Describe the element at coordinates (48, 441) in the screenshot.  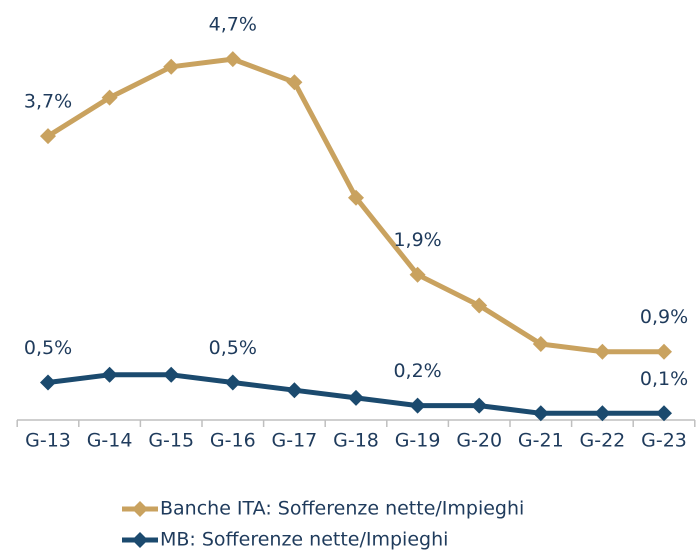
I see `x-tick-label: G-13` at that location.